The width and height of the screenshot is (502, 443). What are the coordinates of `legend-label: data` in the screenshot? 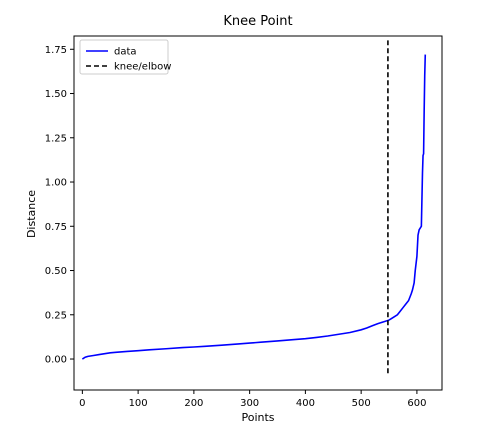 It's located at (125, 52).